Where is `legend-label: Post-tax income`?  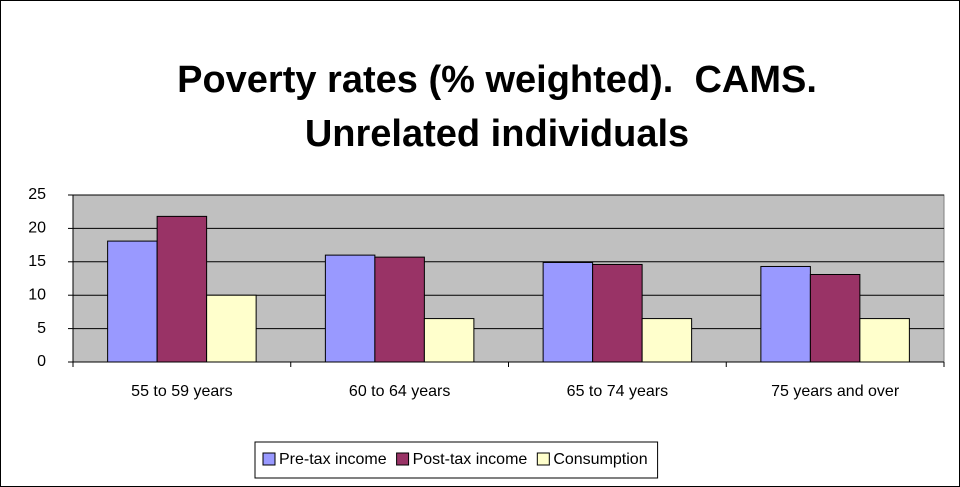
legend-label: Post-tax income is located at coordinates (470, 459).